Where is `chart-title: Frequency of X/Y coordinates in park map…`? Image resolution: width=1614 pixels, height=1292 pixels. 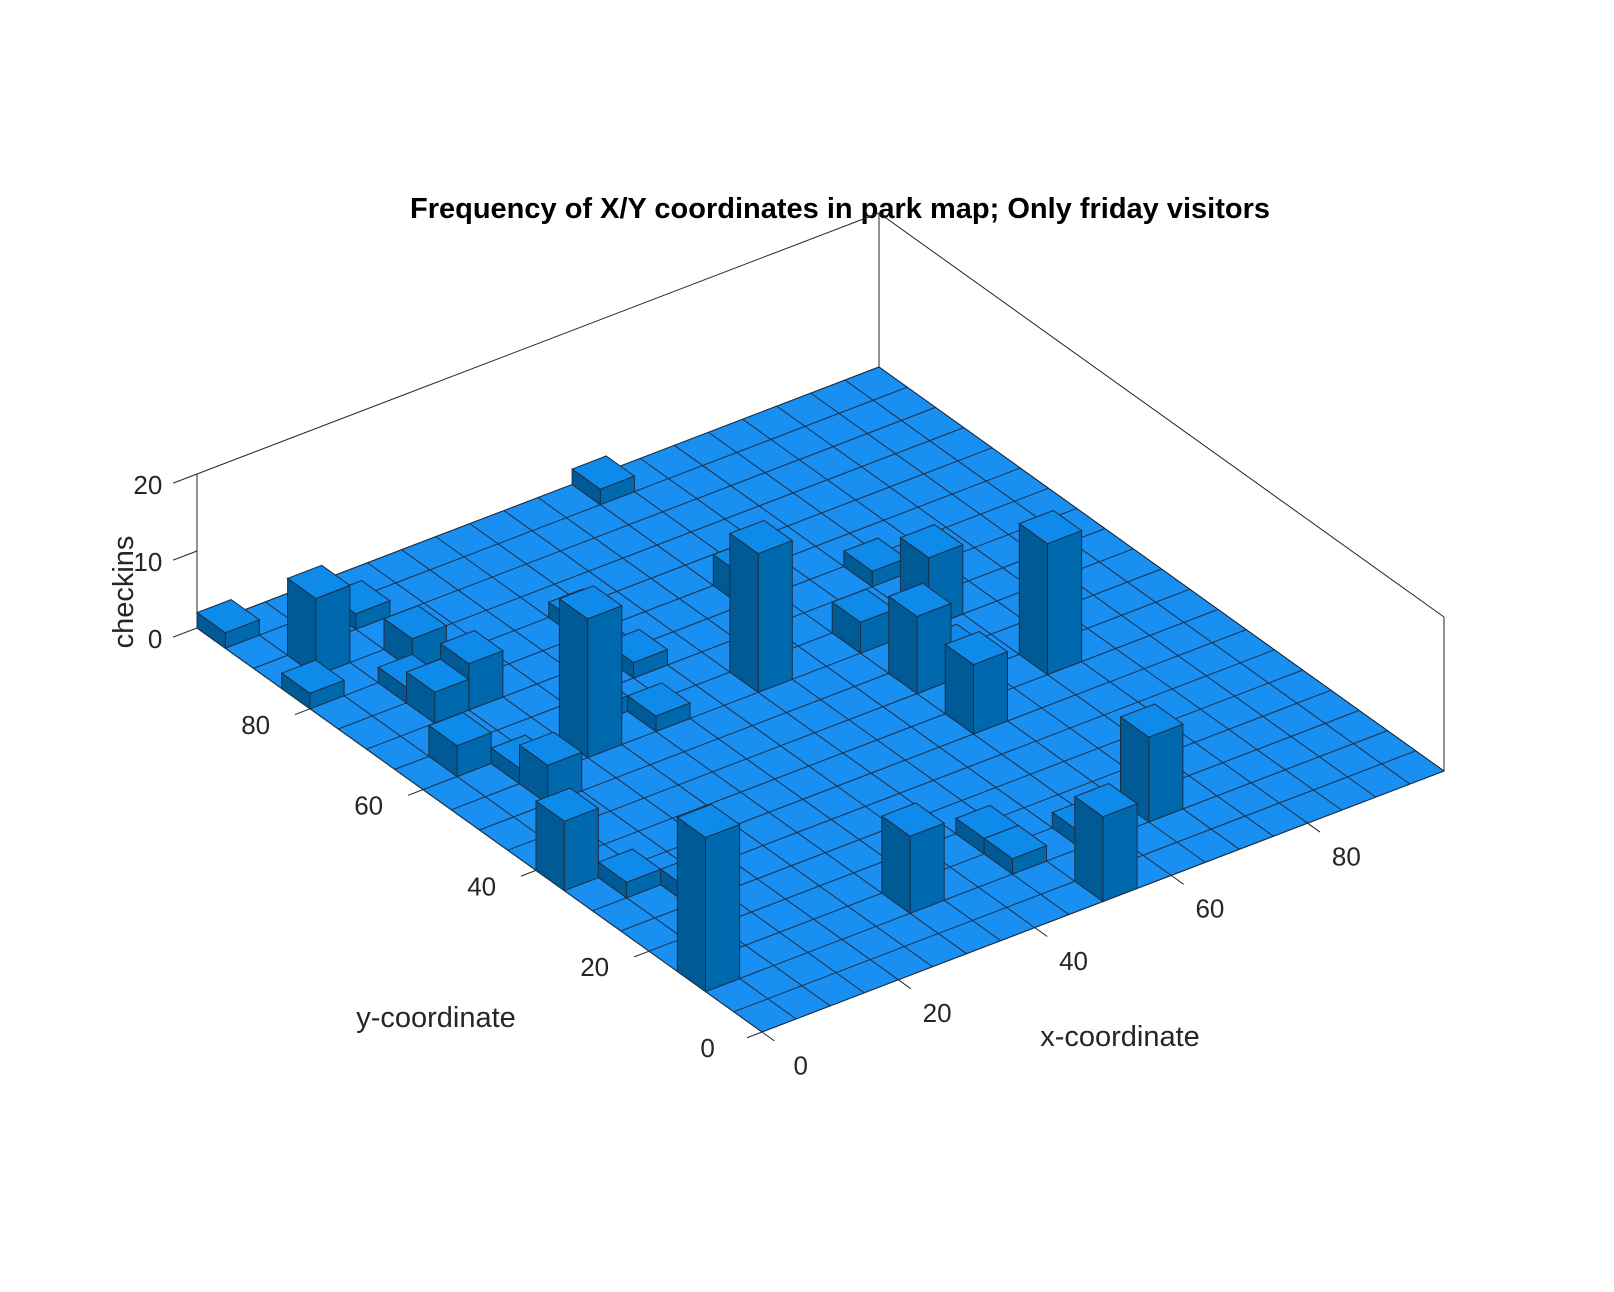
chart-title: Frequency of X/Y coordinates in park map… is located at coordinates (840, 209).